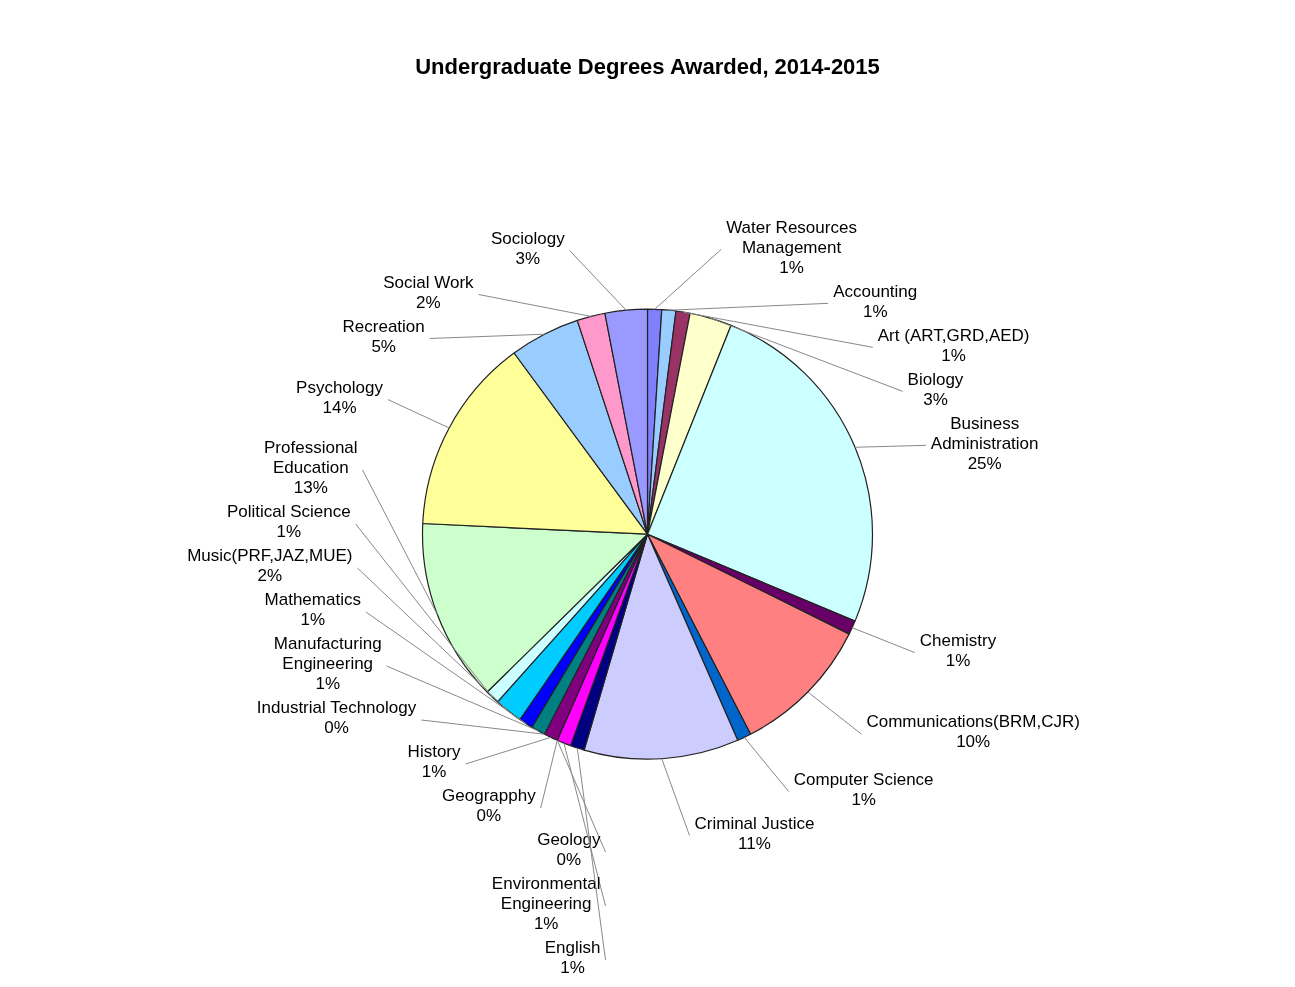  I want to click on slice-label: Political Science, so click(288, 512).